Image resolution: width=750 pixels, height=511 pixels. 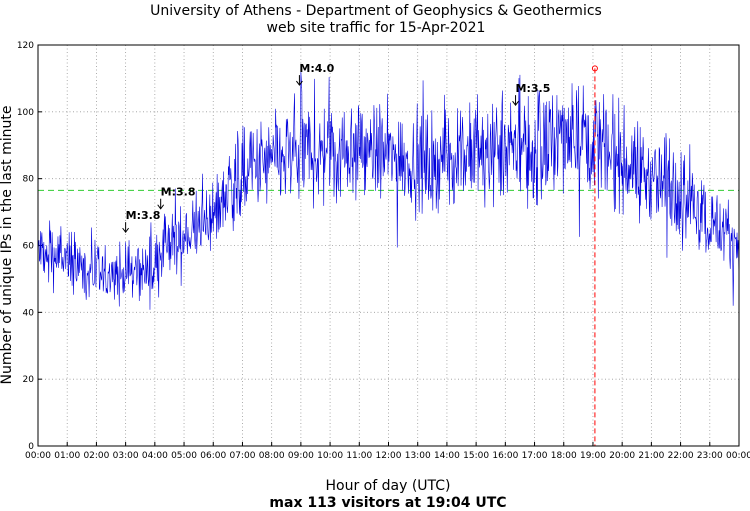 I want to click on x-tick-label: 17:00, so click(x=535, y=456).